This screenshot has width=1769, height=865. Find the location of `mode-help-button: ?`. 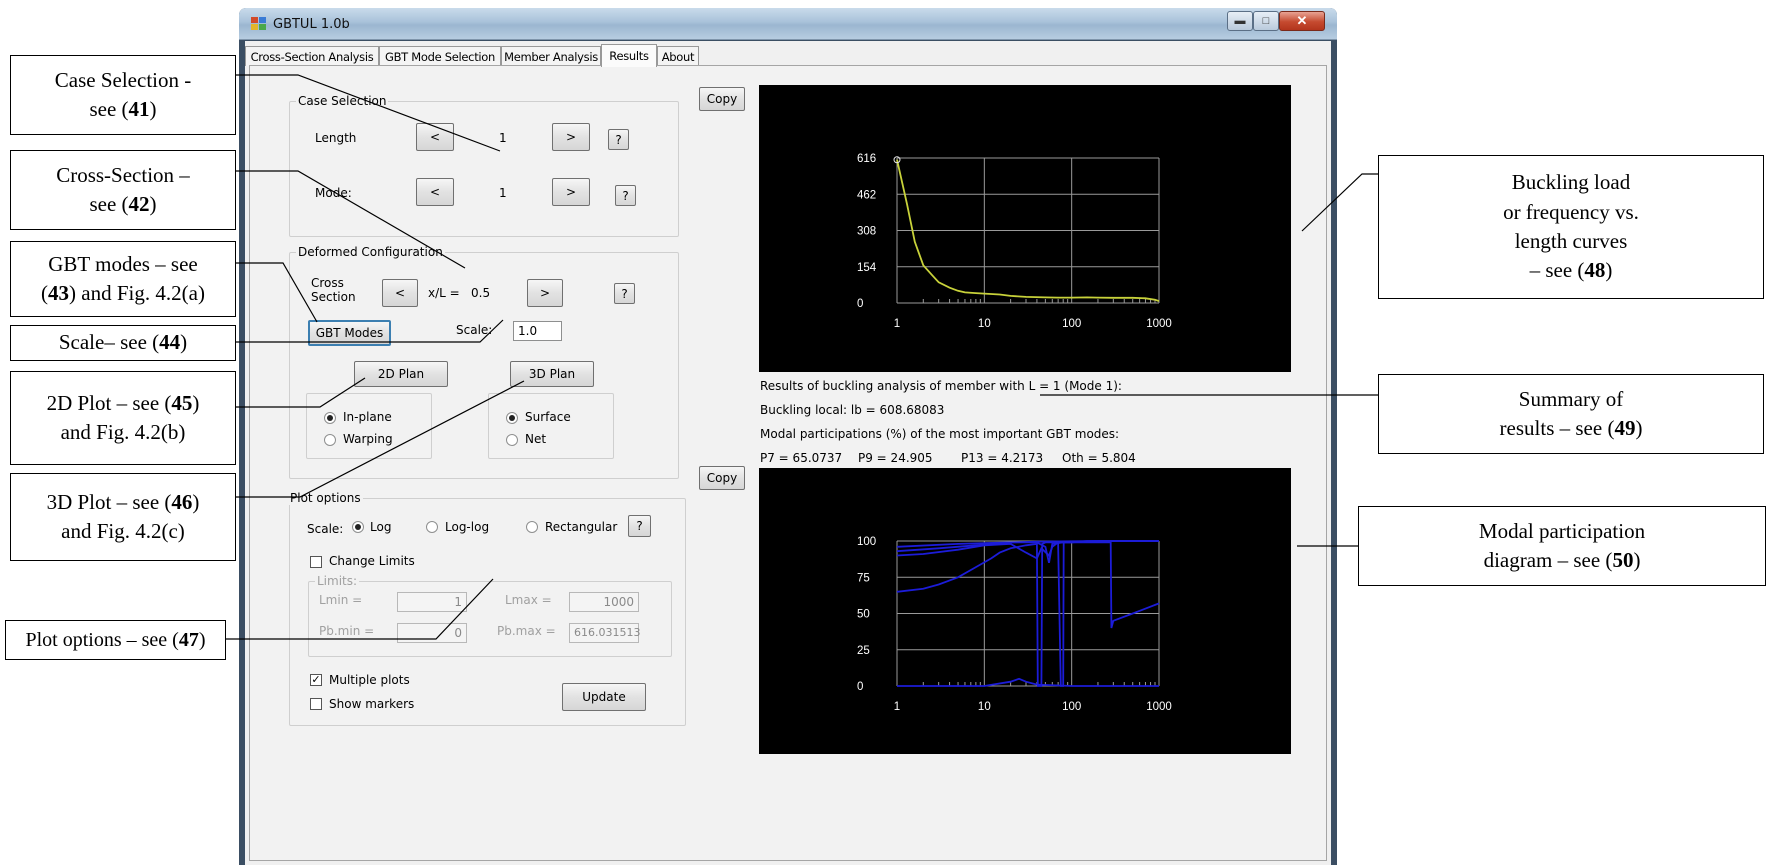

mode-help-button: ? is located at coordinates (625, 195).